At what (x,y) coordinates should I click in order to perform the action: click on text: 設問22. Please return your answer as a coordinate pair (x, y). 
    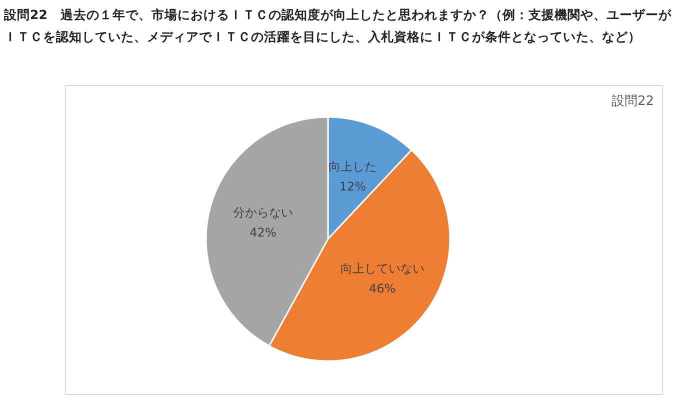
    Looking at the image, I should click on (632, 101).